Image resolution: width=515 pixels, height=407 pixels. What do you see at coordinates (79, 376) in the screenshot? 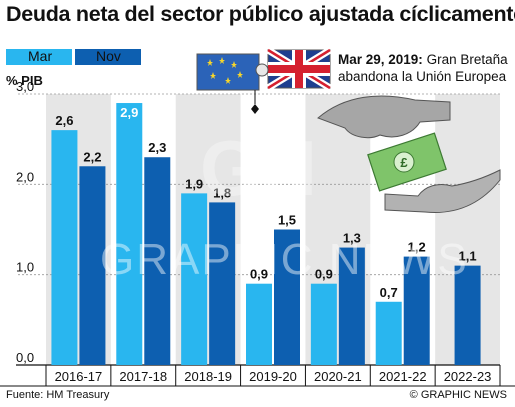
I see `x-tick-label: 2016-17` at bounding box center [79, 376].